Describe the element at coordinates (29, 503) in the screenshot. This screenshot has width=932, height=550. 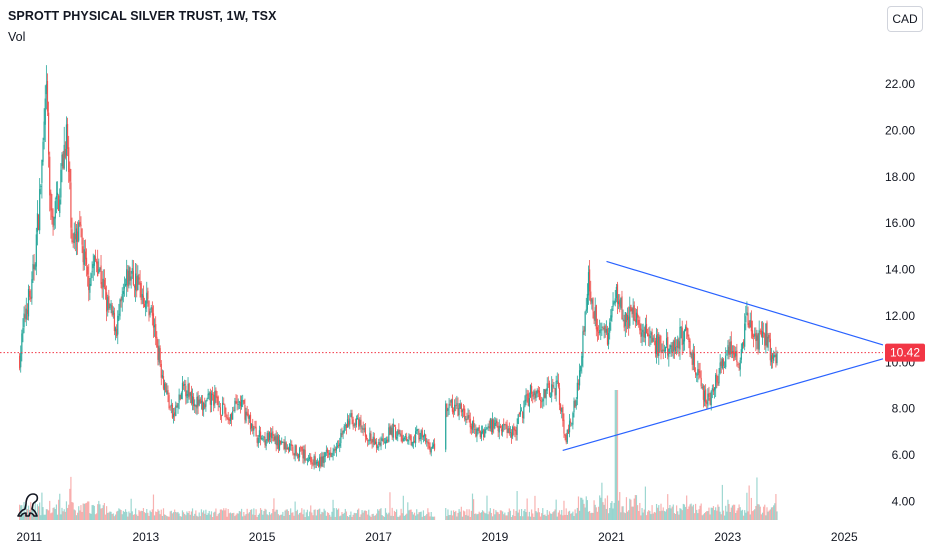
I see `tradingview-logo` at that location.